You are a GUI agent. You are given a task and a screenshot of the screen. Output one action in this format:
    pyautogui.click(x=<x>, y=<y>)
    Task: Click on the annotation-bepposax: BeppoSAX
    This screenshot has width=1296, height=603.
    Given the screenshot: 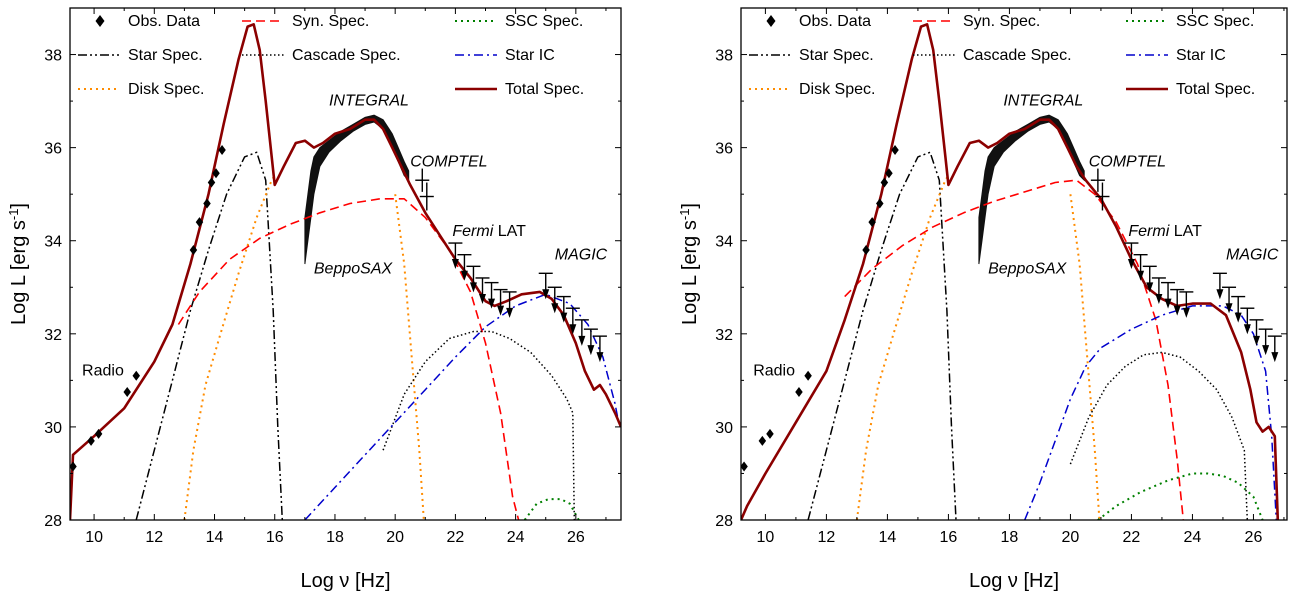 What is the action you would take?
    pyautogui.click(x=1028, y=268)
    